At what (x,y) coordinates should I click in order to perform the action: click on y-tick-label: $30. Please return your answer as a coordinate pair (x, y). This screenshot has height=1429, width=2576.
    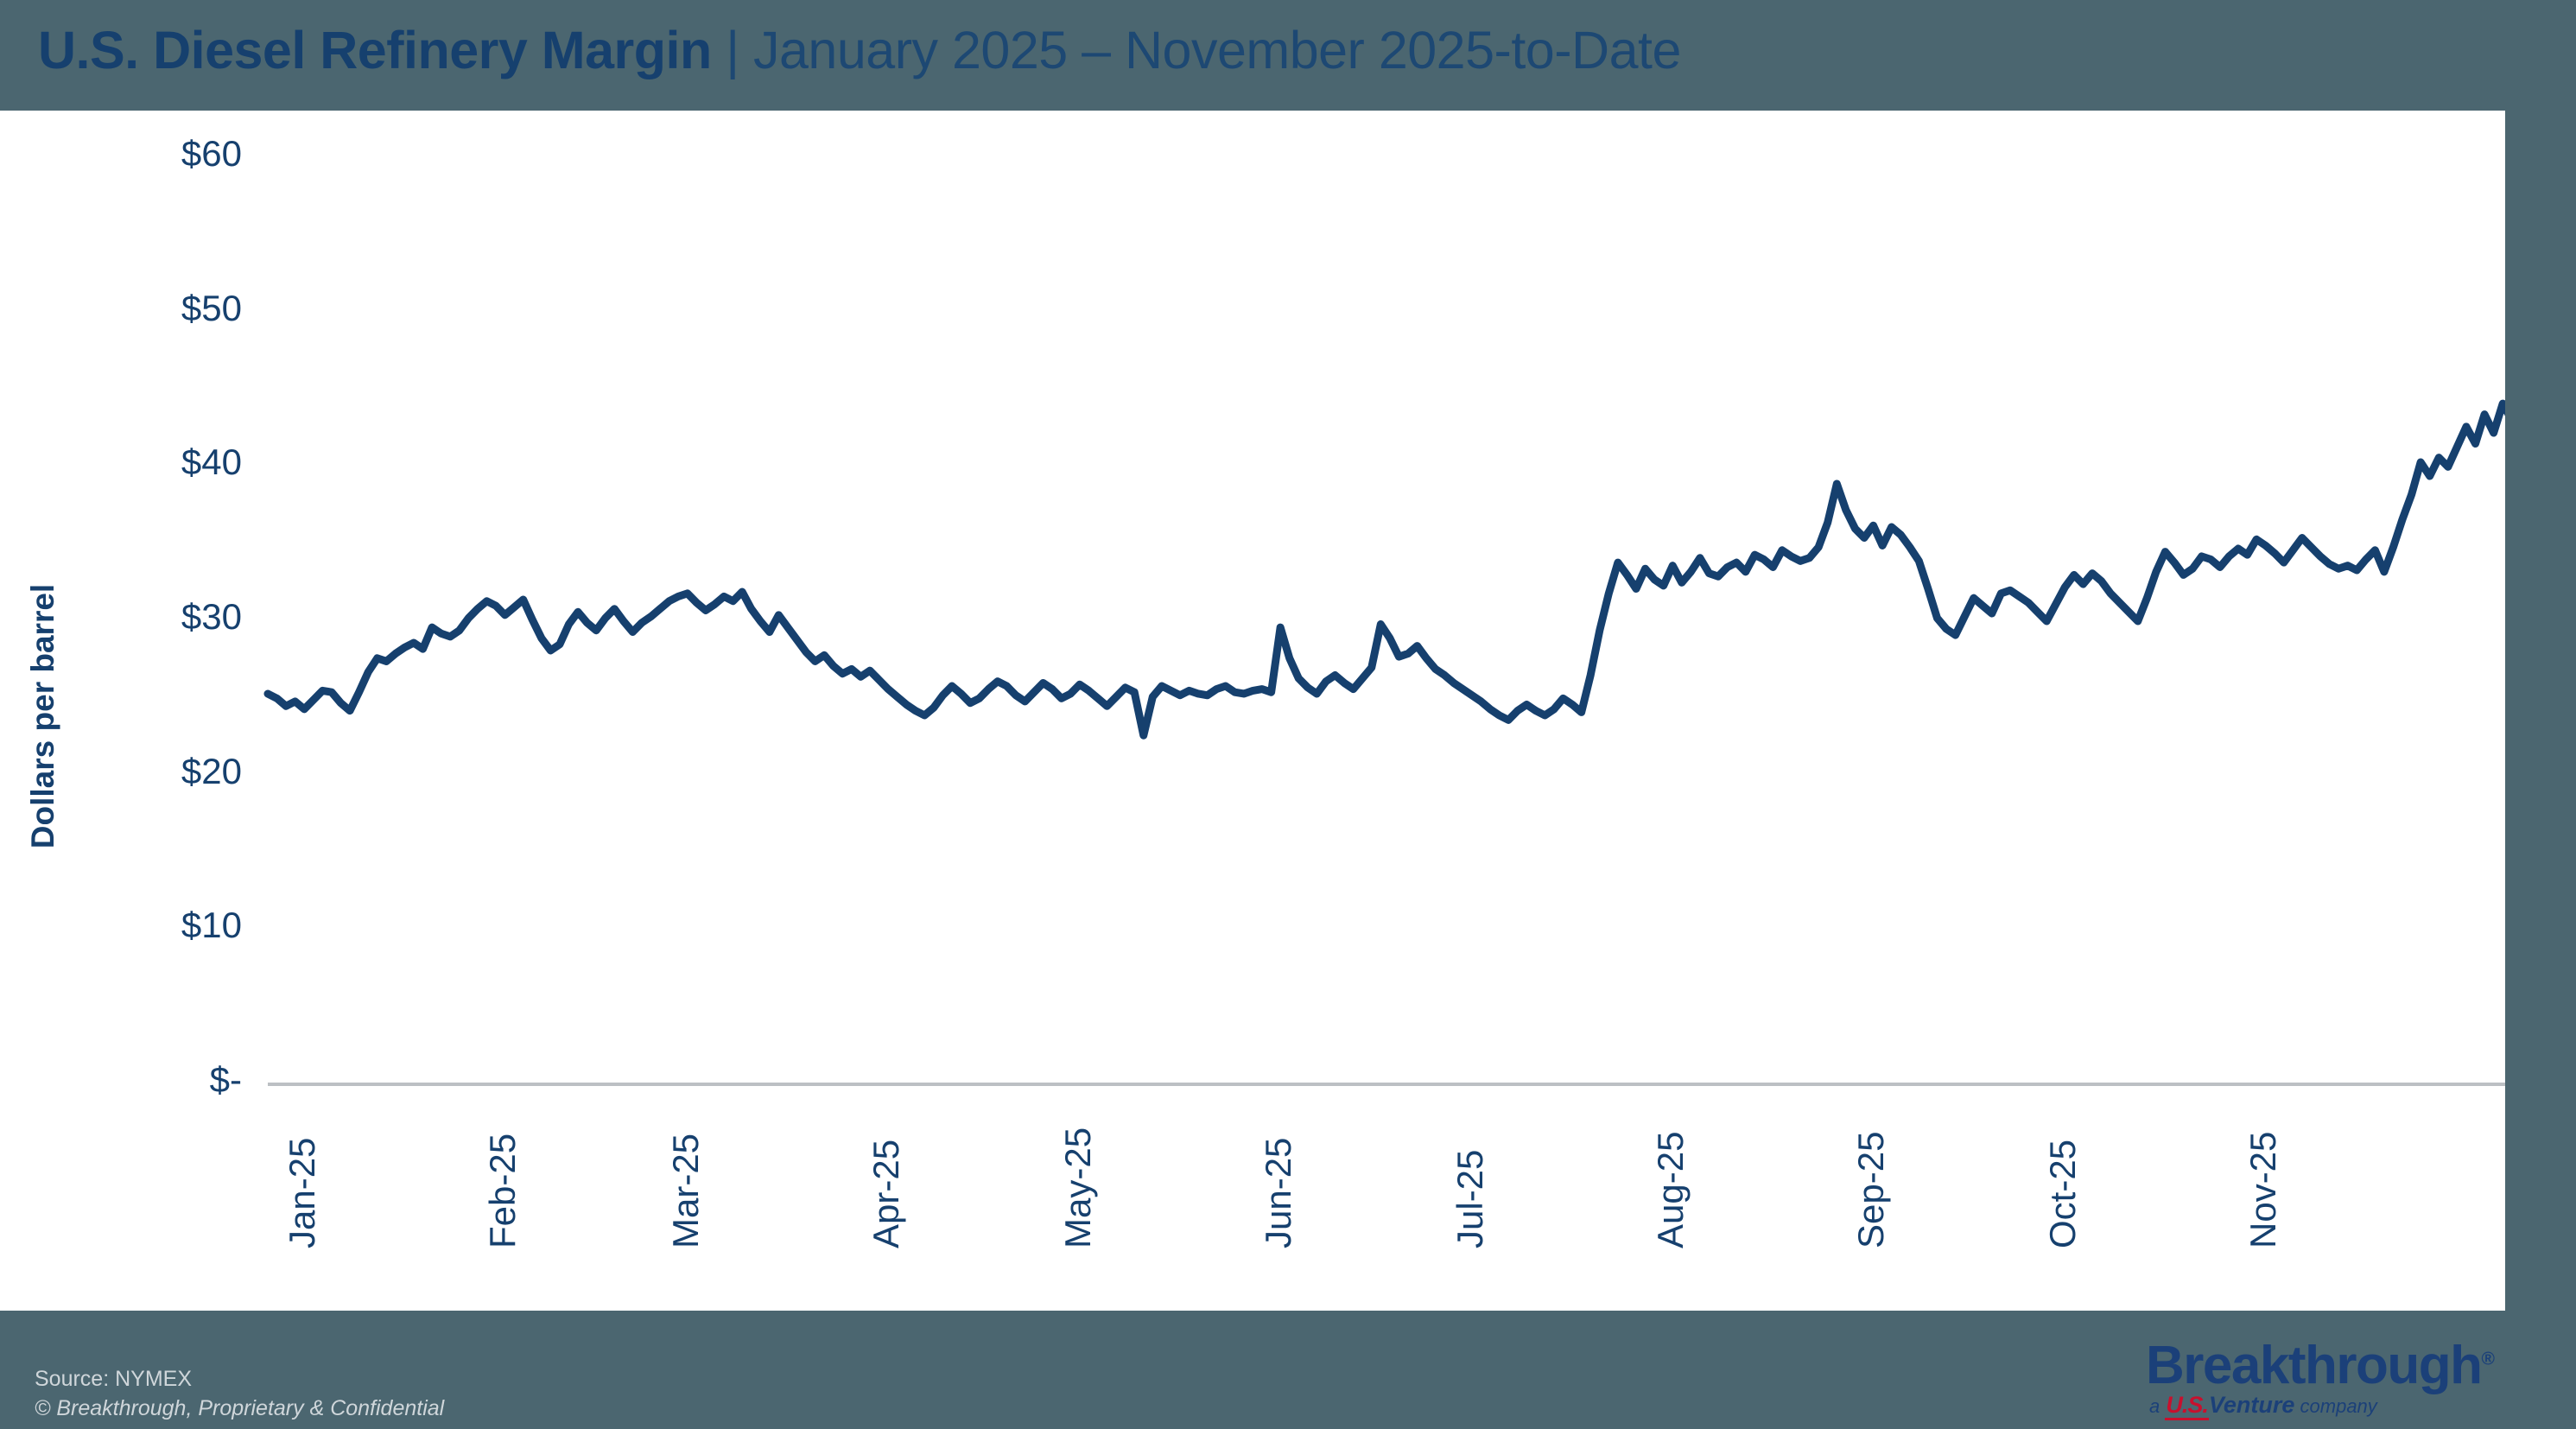
    Looking at the image, I should click on (211, 616).